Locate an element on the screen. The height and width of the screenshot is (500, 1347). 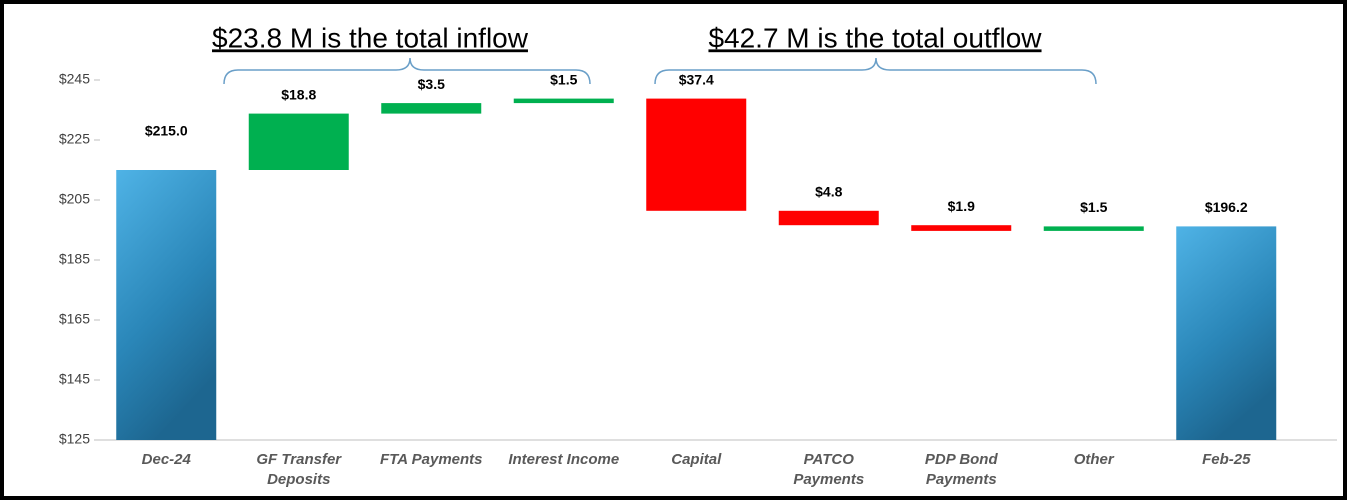
y-tick-label: $165 is located at coordinates (74, 319).